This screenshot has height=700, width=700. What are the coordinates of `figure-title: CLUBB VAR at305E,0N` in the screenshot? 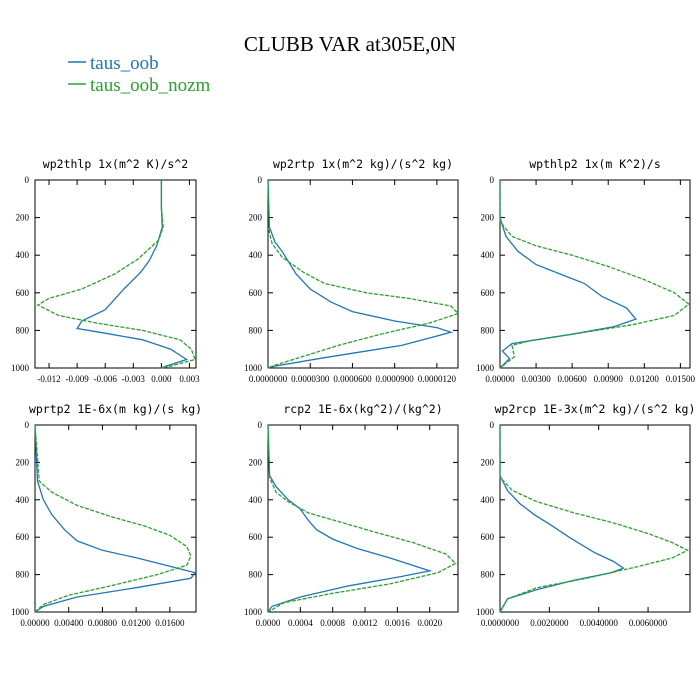 It's located at (350, 44).